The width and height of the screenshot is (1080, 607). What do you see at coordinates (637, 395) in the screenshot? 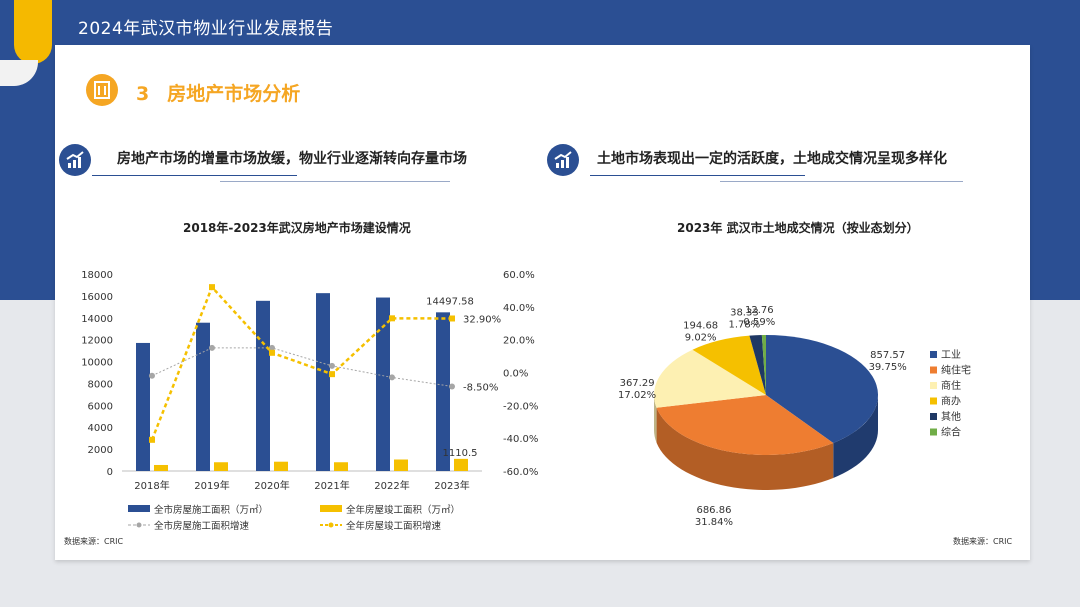
I see `pie-percent-label: 17.02%` at bounding box center [637, 395].